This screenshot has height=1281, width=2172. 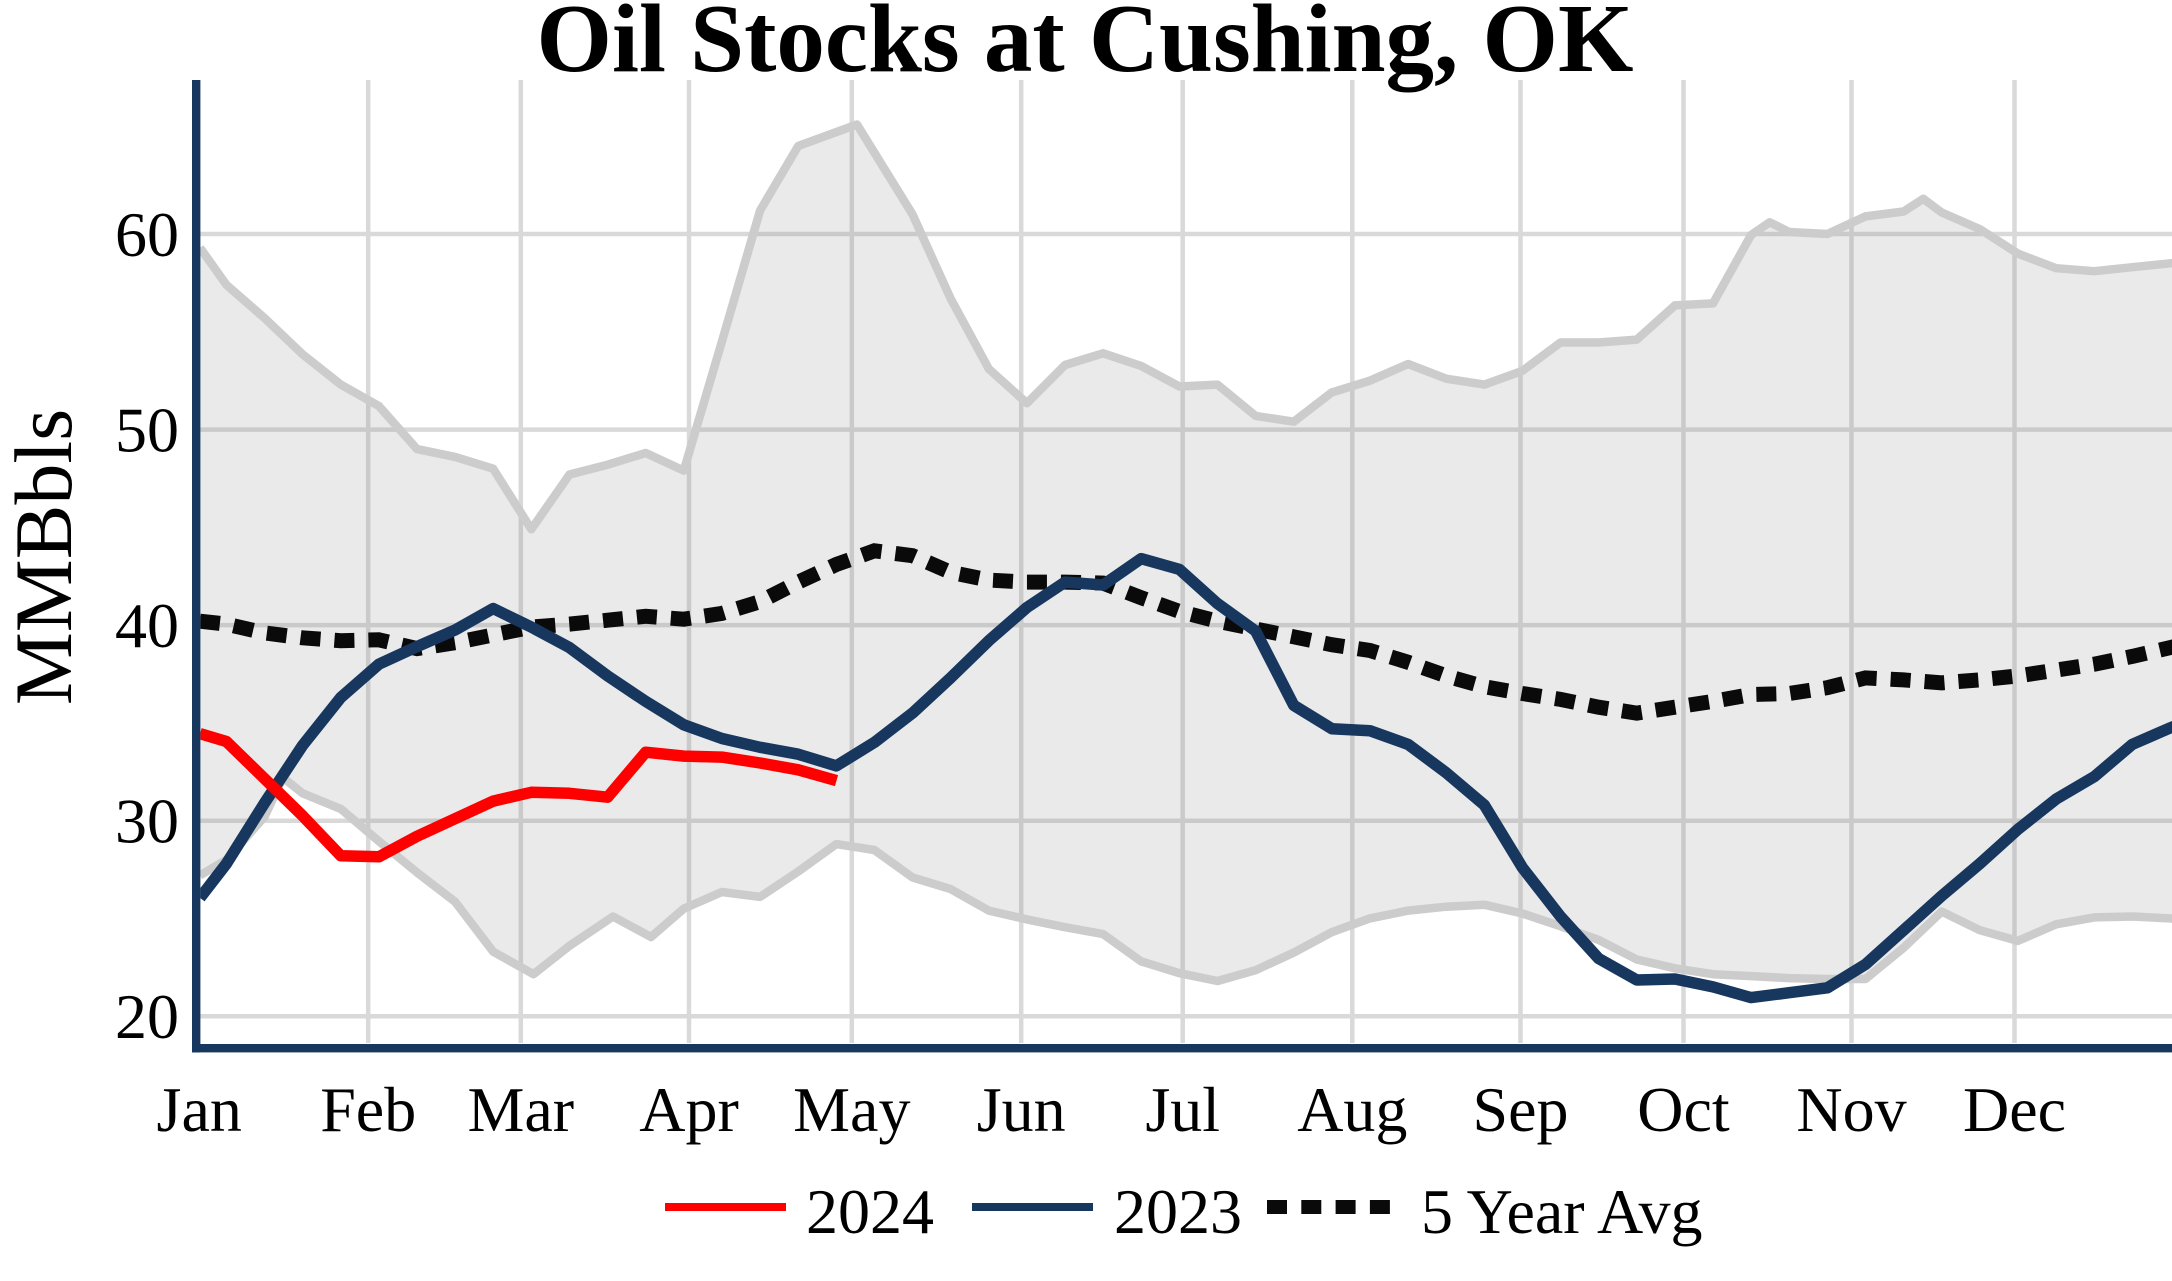 I want to click on svg-text: 40, so click(x=147, y=625).